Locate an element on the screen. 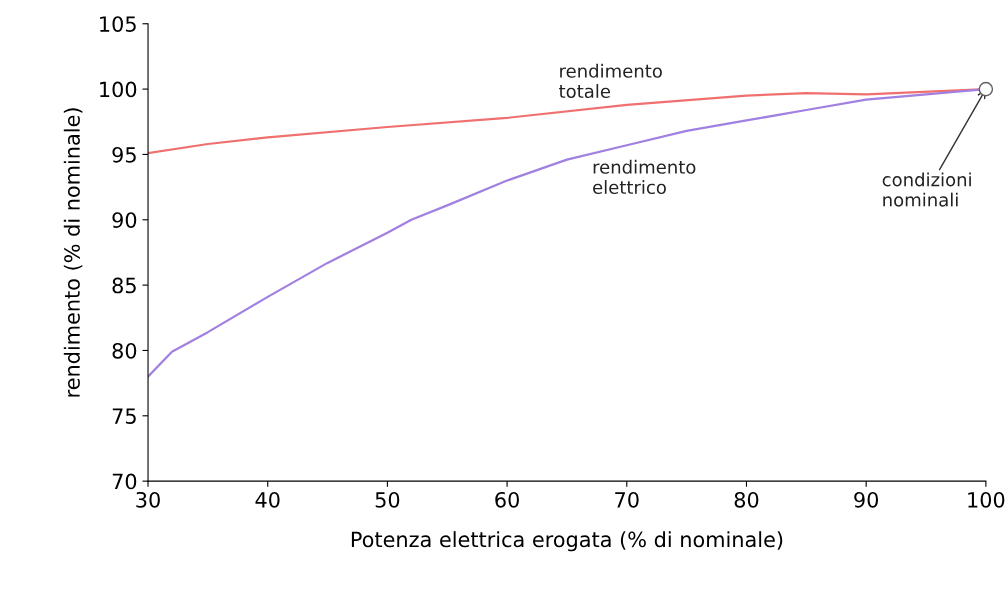  y-axis-title: rendimento (% di nominale) is located at coordinates (73, 252).